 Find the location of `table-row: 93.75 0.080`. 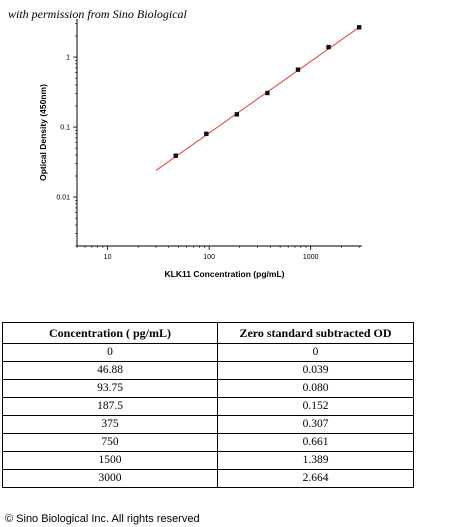

table-row: 93.75 0.080 is located at coordinates (208, 388).